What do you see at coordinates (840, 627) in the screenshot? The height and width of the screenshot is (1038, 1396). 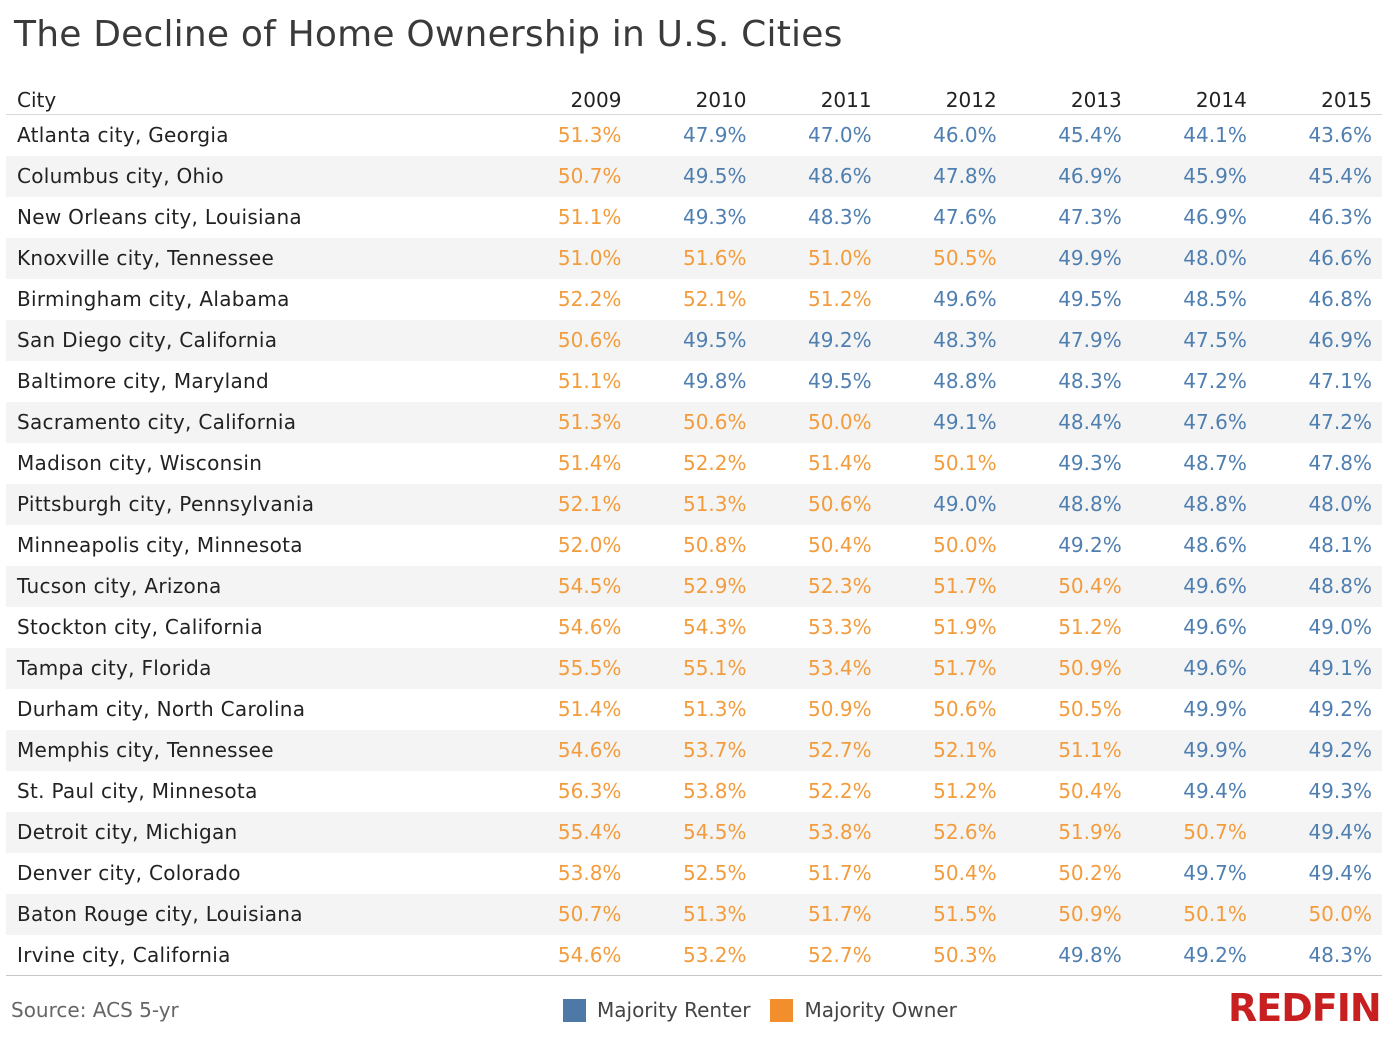 I see `value-cell-2011: 53.3%` at bounding box center [840, 627].